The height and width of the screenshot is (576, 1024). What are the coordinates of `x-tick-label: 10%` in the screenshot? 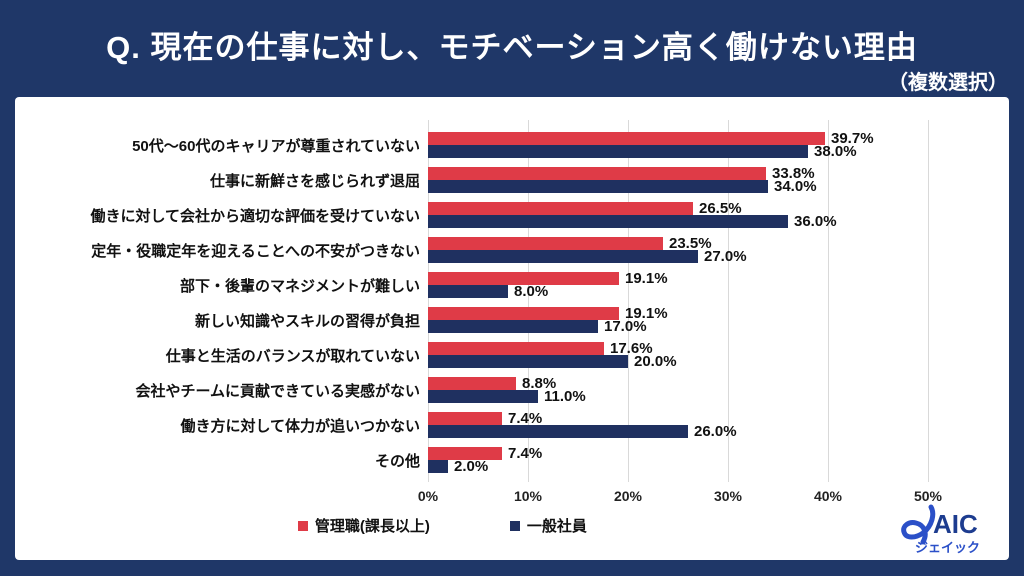 It's located at (528, 496).